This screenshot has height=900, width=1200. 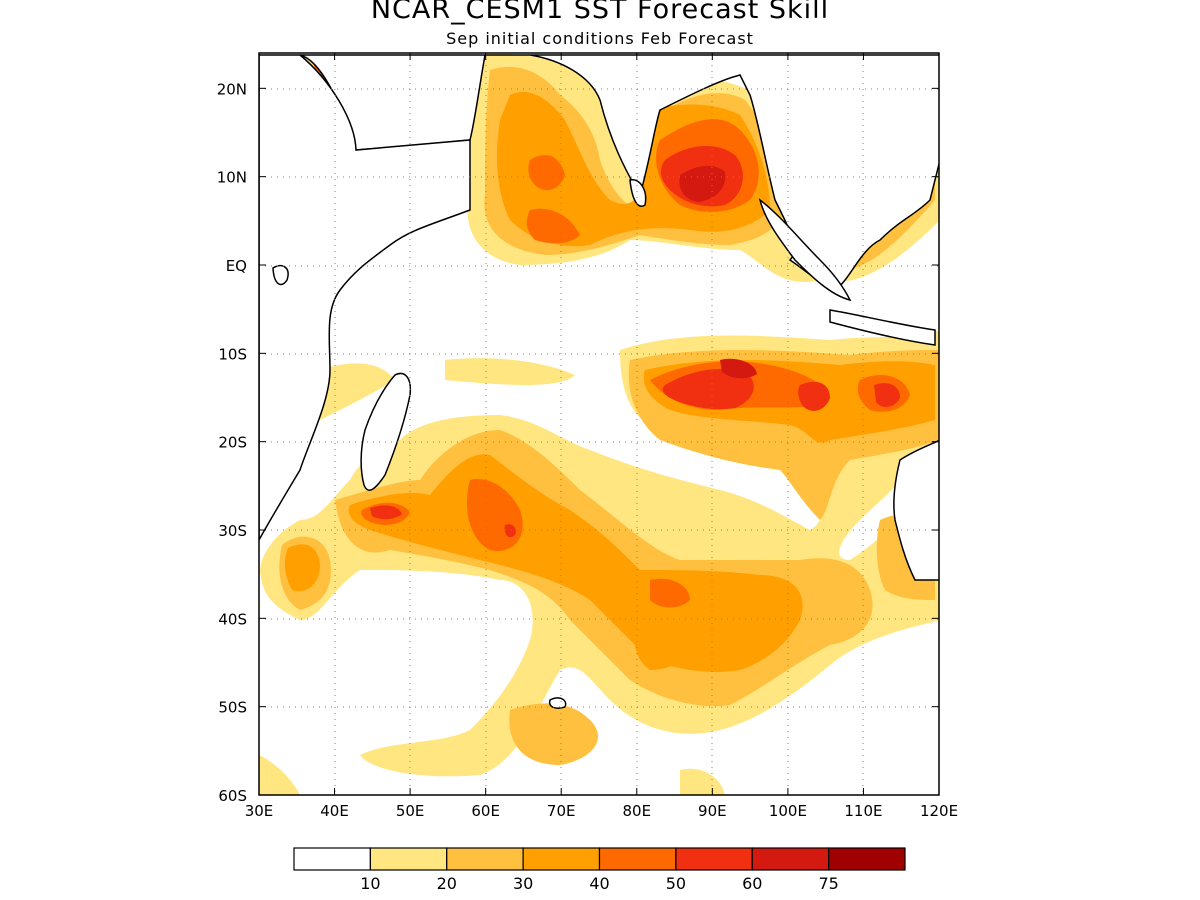 I want to click on lat-tick-label: 10N, so click(x=232, y=178).